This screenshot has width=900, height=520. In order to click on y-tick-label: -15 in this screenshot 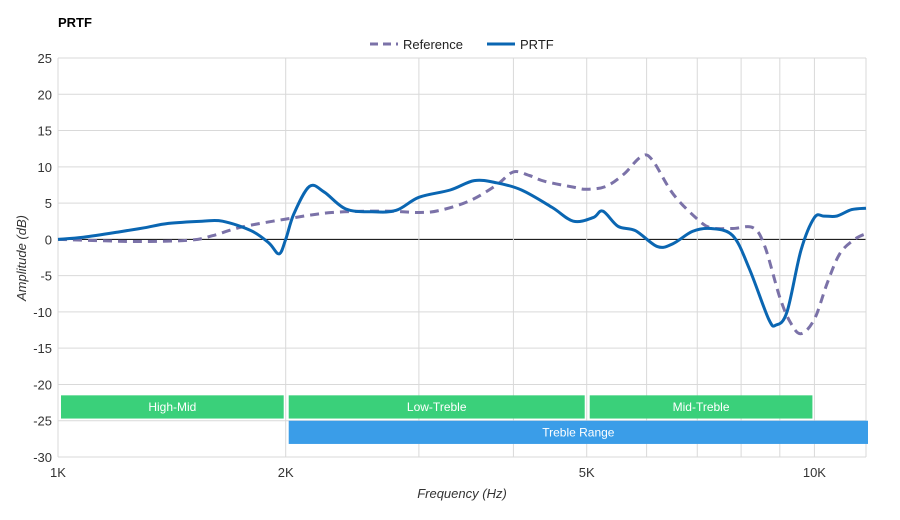, I will do `click(42, 348)`.